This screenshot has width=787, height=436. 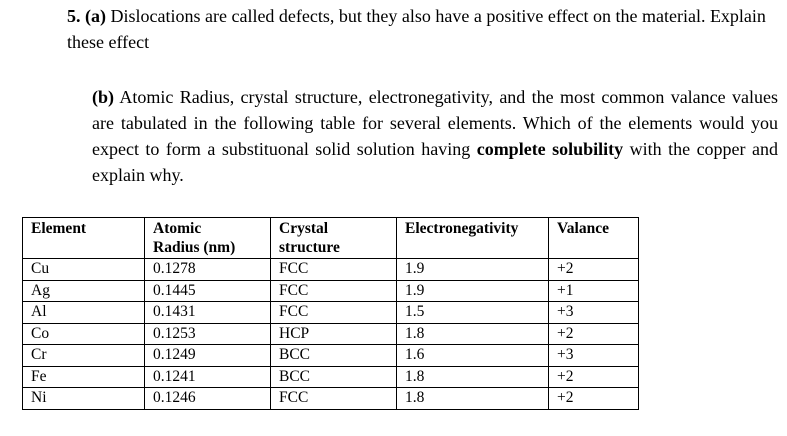 What do you see at coordinates (472, 355) in the screenshot?
I see `cell-electronegativity: 1.6` at bounding box center [472, 355].